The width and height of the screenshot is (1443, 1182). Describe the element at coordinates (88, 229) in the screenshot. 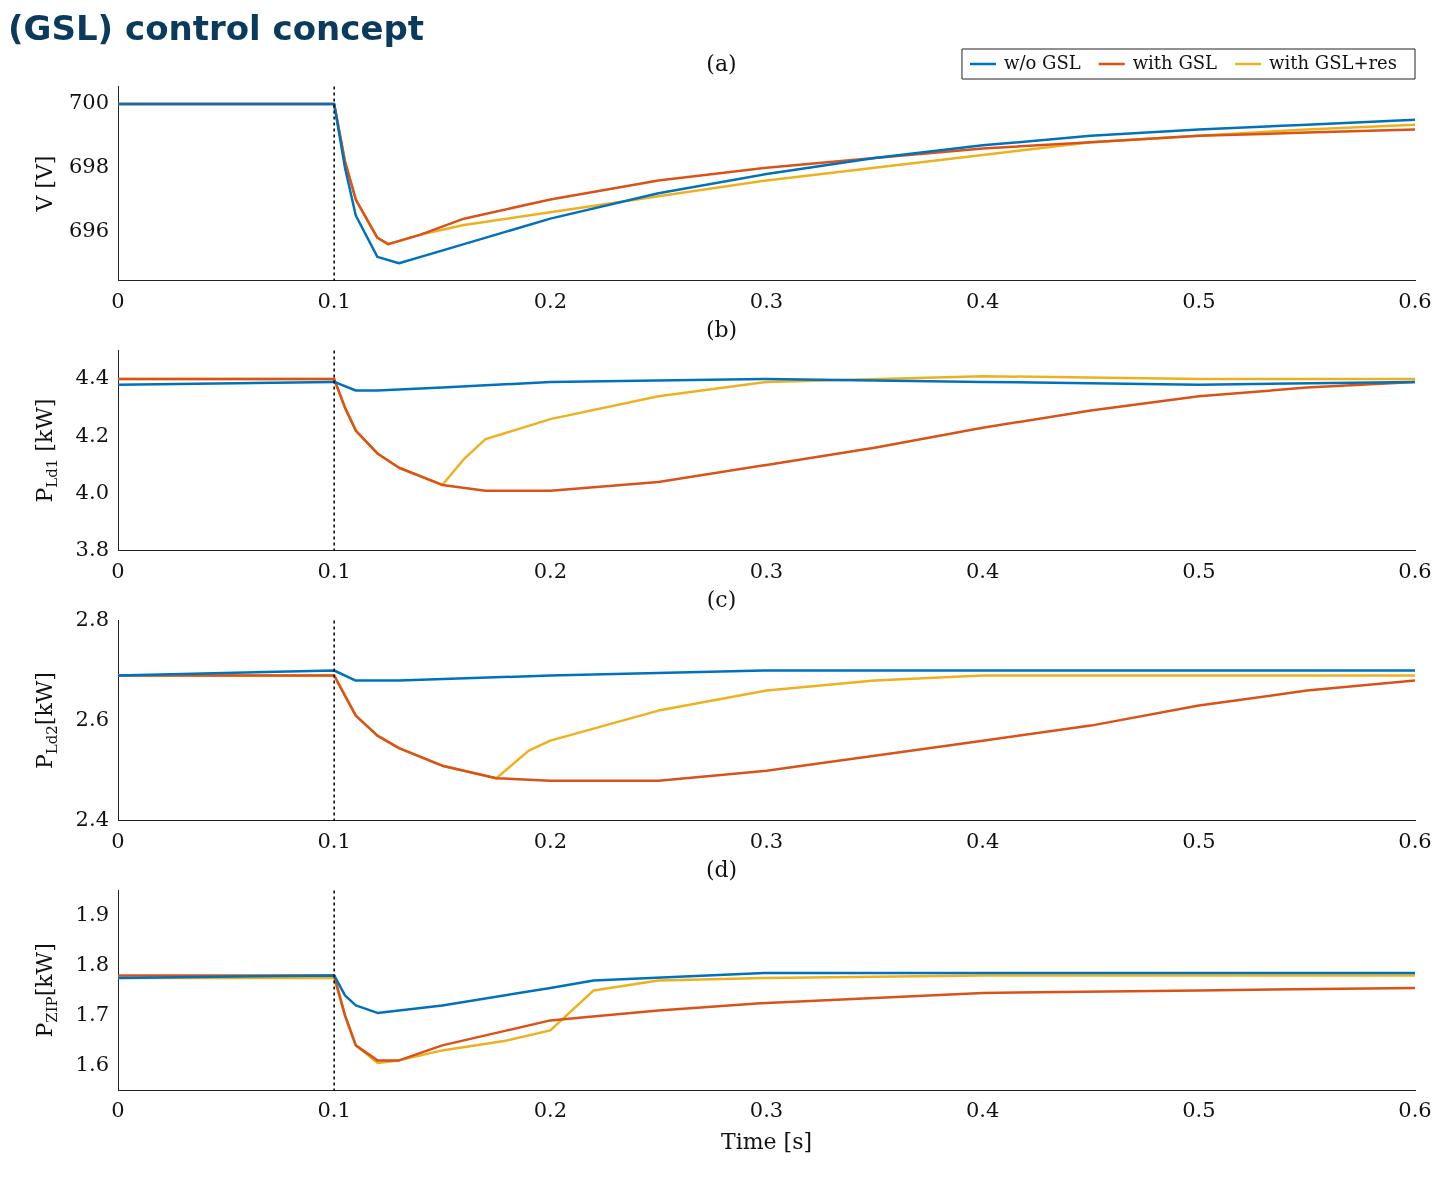

I see `y-tick-label: 696` at that location.